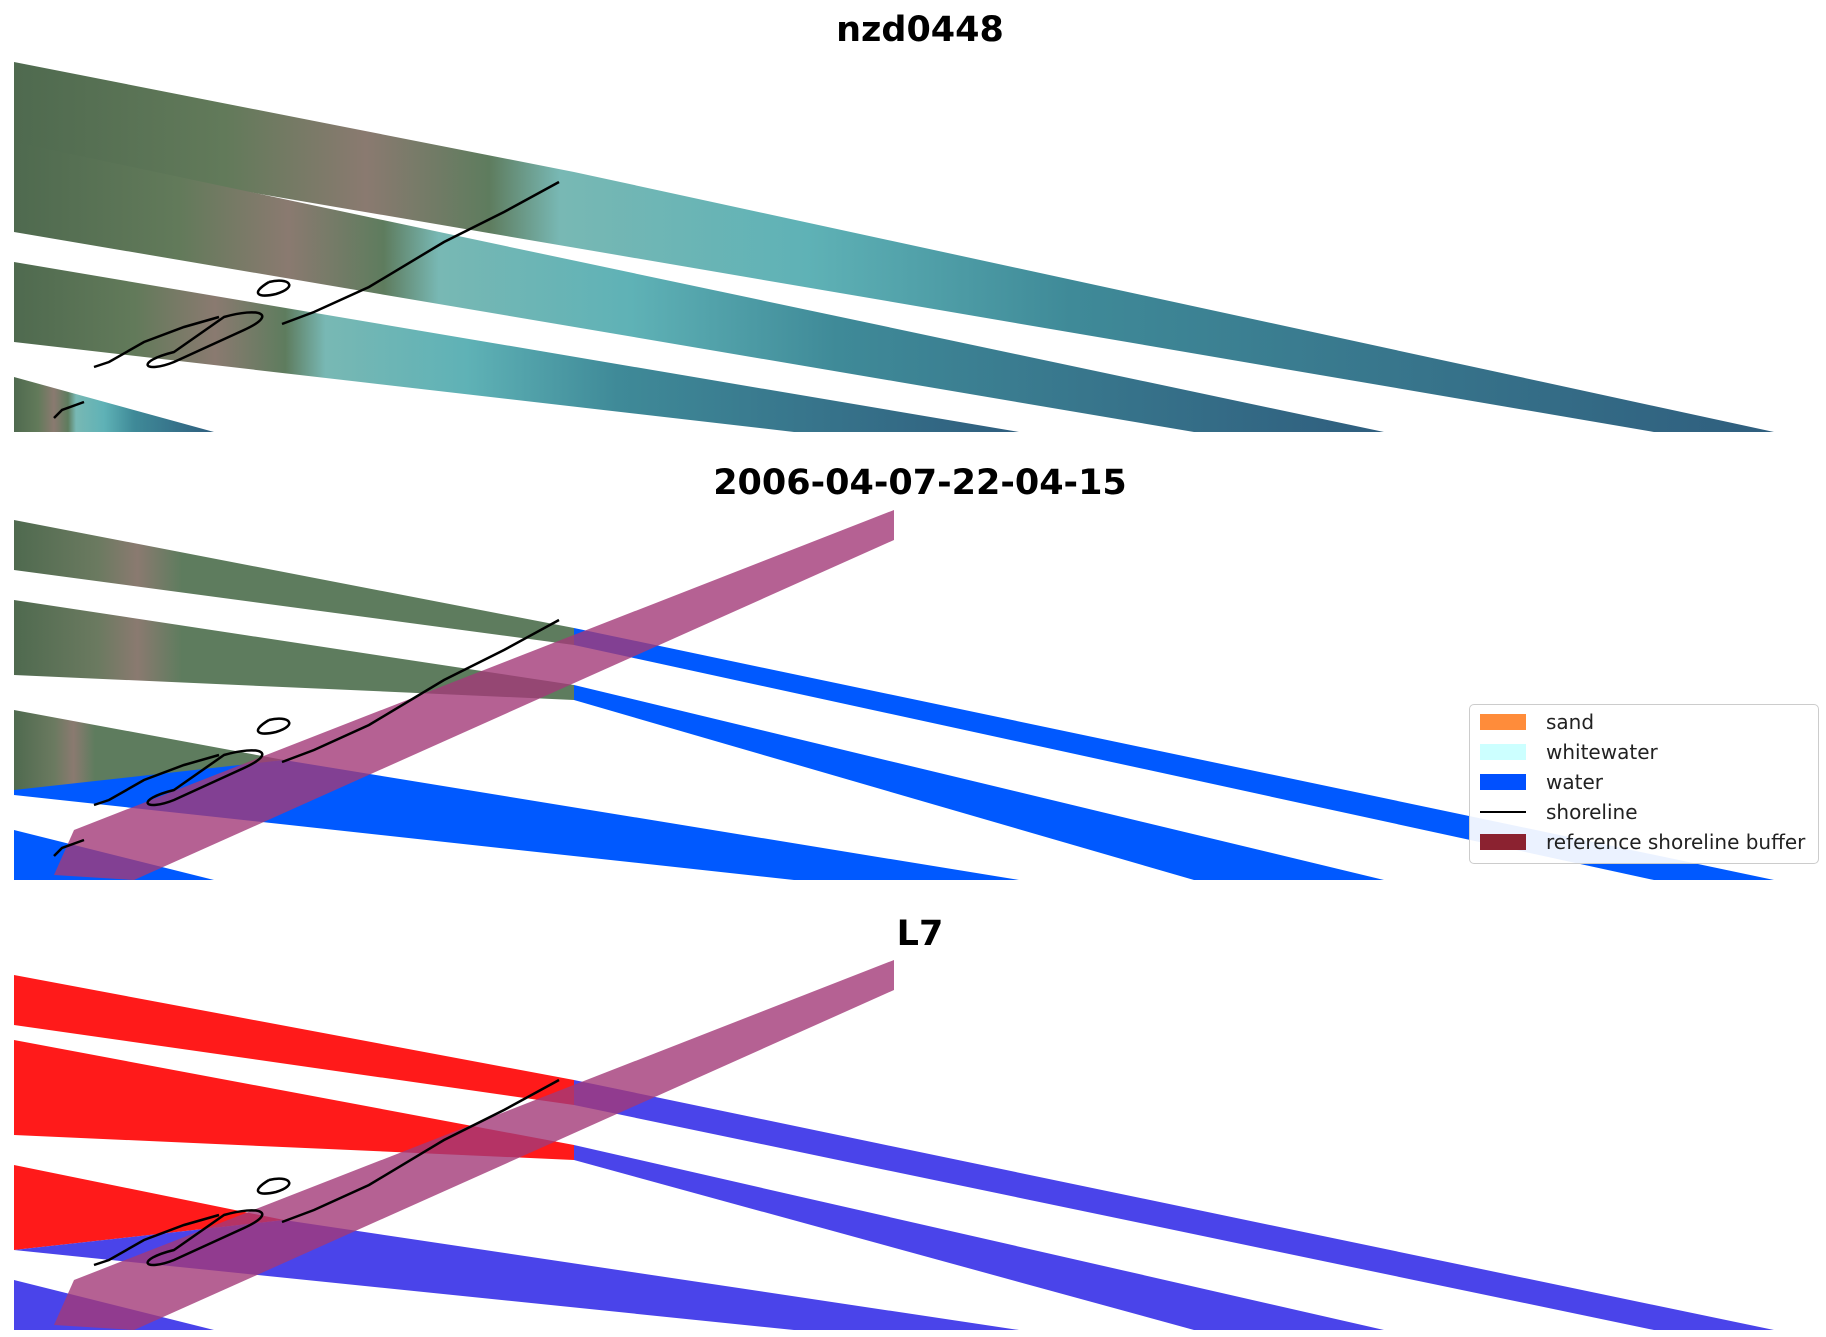 This screenshot has height=1337, width=1826. What do you see at coordinates (1574, 782) in the screenshot?
I see `legend-label: water` at bounding box center [1574, 782].